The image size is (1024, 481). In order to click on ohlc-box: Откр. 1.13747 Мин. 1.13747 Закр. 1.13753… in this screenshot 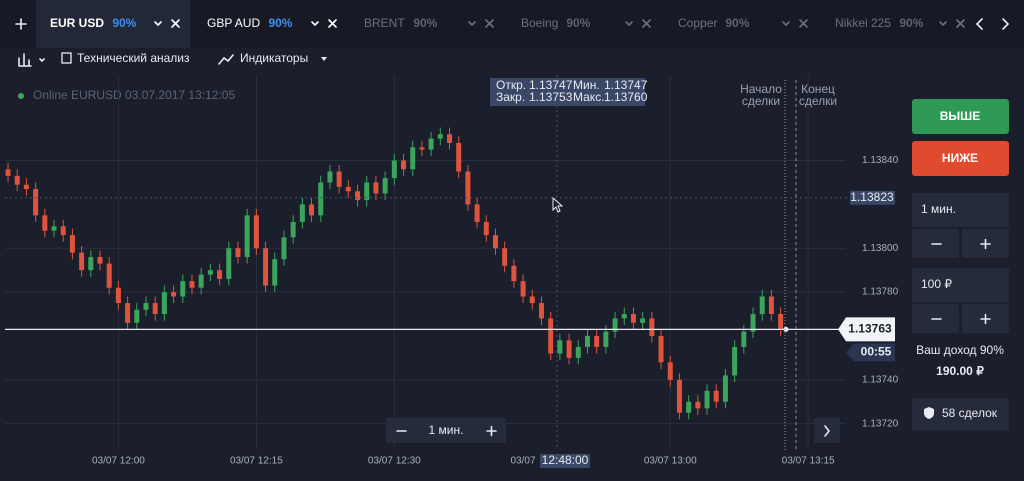, I will do `click(569, 92)`.